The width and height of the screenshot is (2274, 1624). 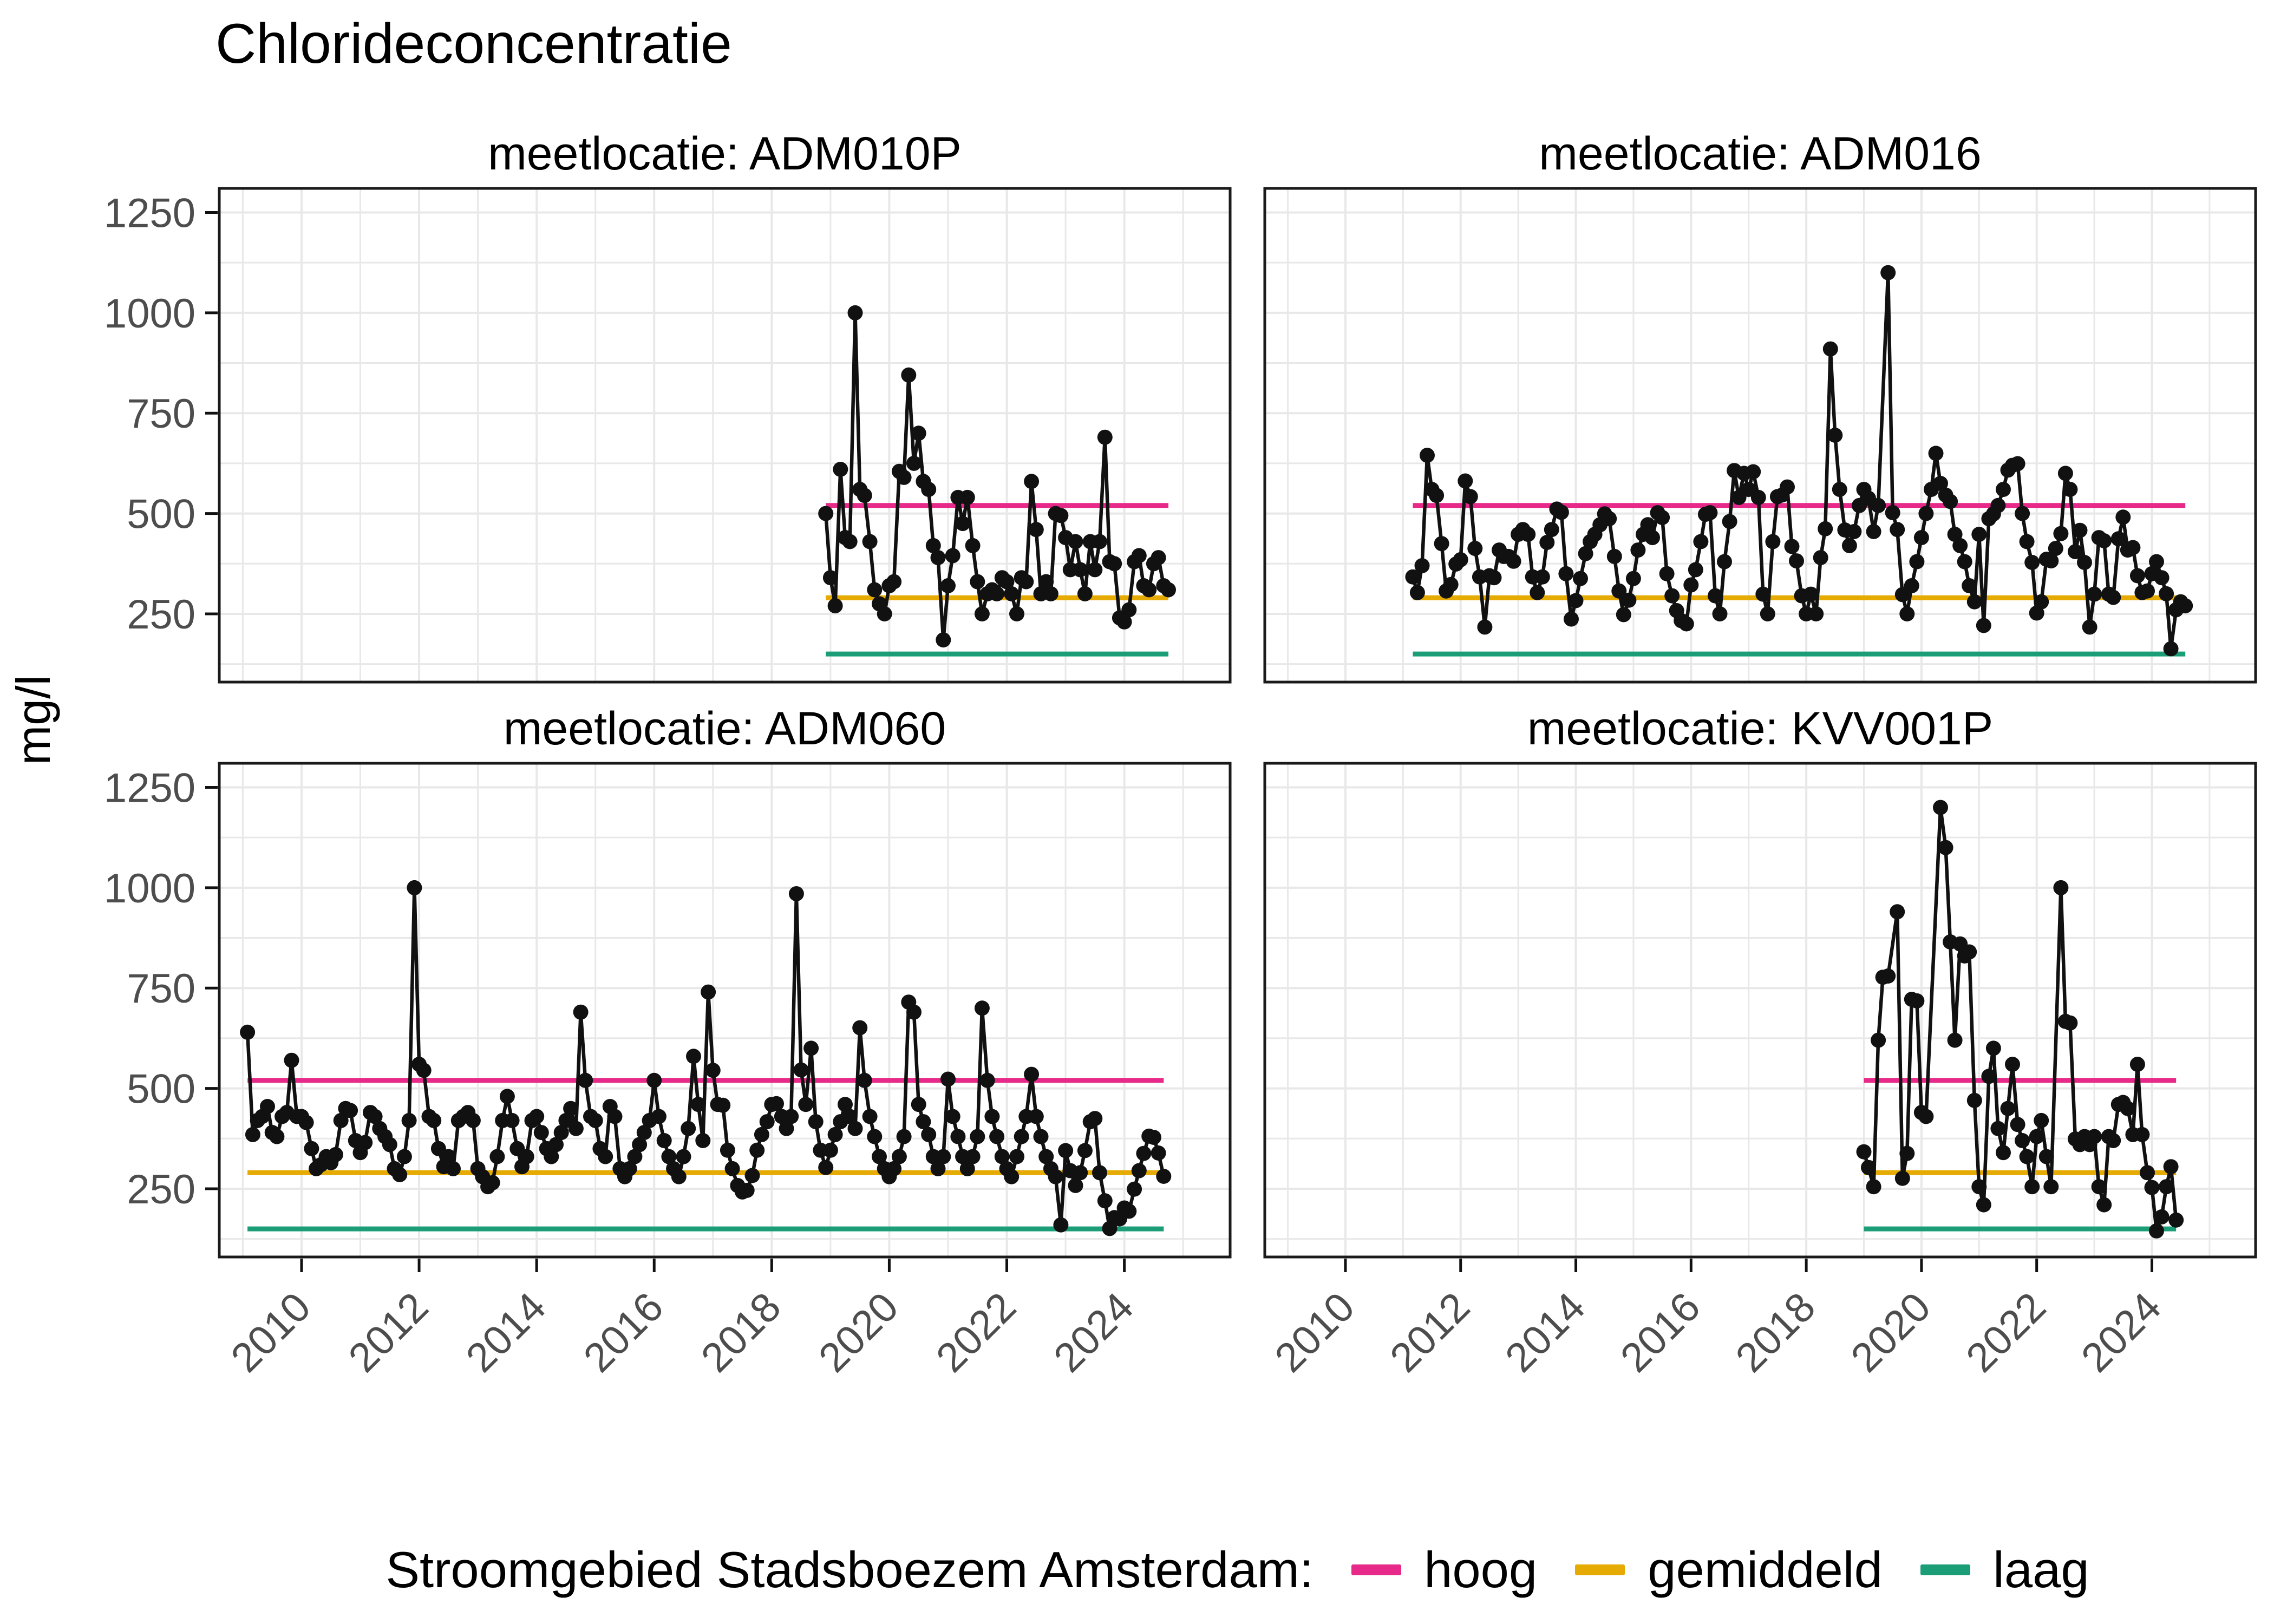 I want to click on legend-item-laag: laag, so click(x=2005, y=1570).